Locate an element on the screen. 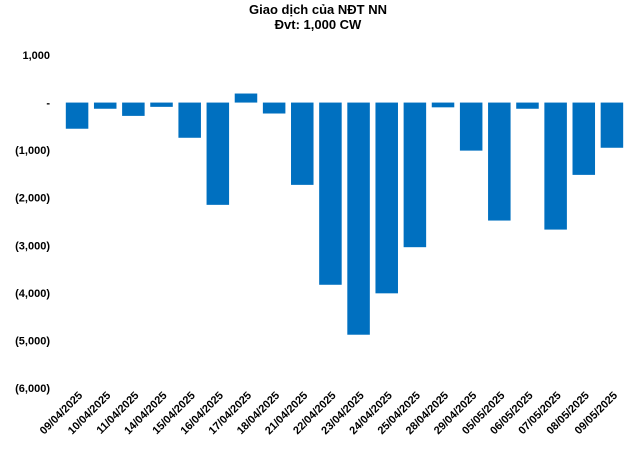 This screenshot has width=640, height=451. y-tick-label: (6,000) is located at coordinates (32, 389).